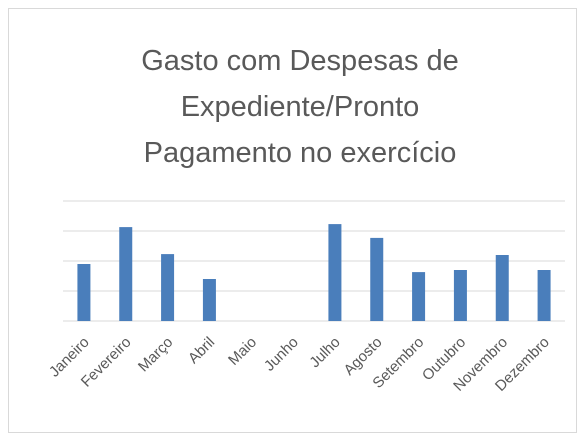 Image resolution: width=585 pixels, height=446 pixels. Describe the element at coordinates (300, 153) in the screenshot. I see `chart-title: Pagamento no exercício` at that location.